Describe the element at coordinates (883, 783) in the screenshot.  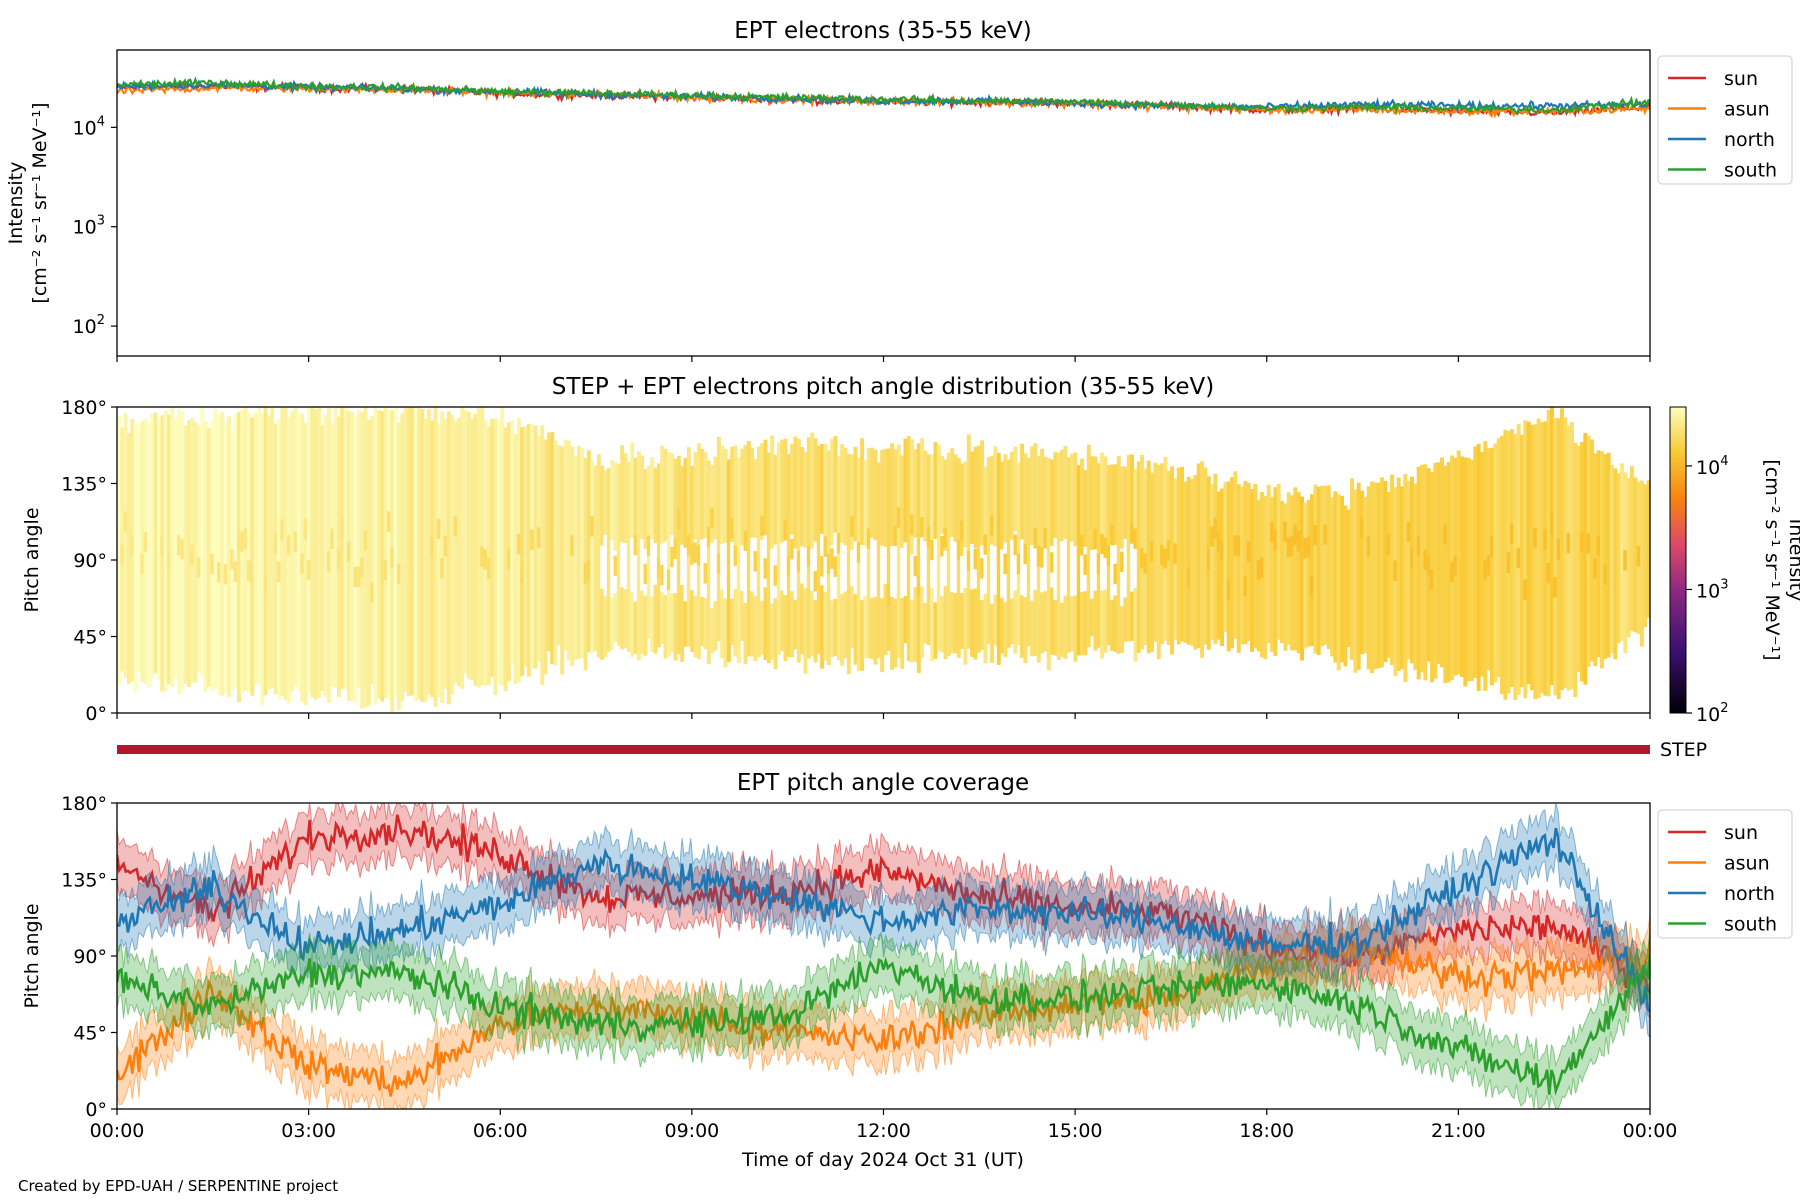
I see `coverage-panel-title: EPT pitch angle coverage` at that location.